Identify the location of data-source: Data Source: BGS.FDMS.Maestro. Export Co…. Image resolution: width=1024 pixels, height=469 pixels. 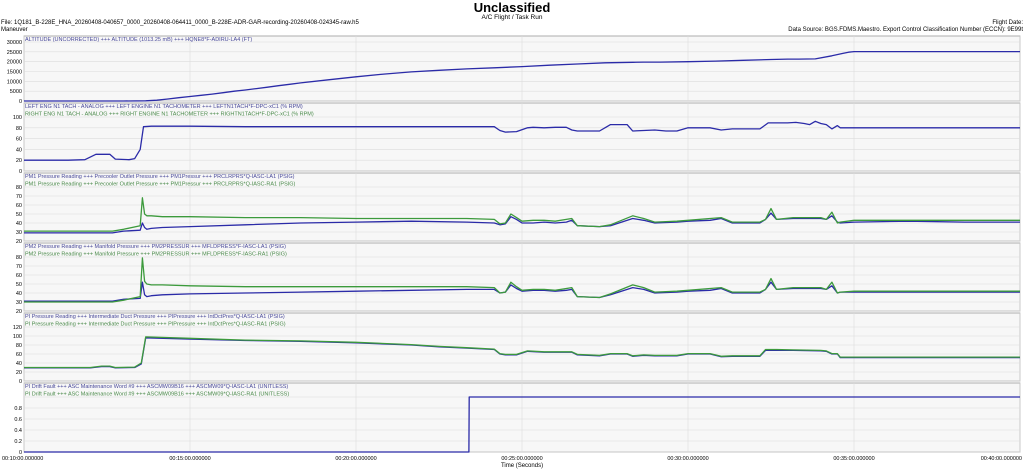
(905, 30).